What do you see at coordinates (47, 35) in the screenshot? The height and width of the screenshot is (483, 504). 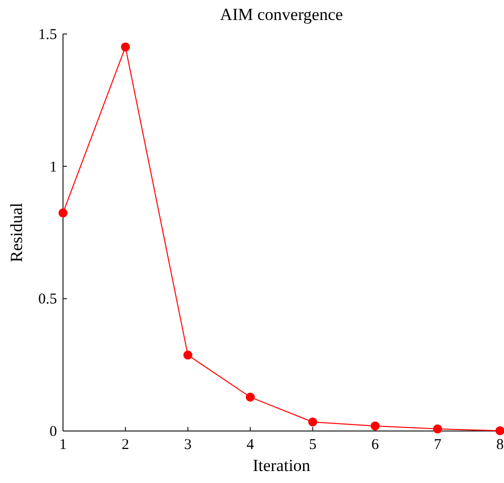 I see `y-tick-label: 1.5` at bounding box center [47, 35].